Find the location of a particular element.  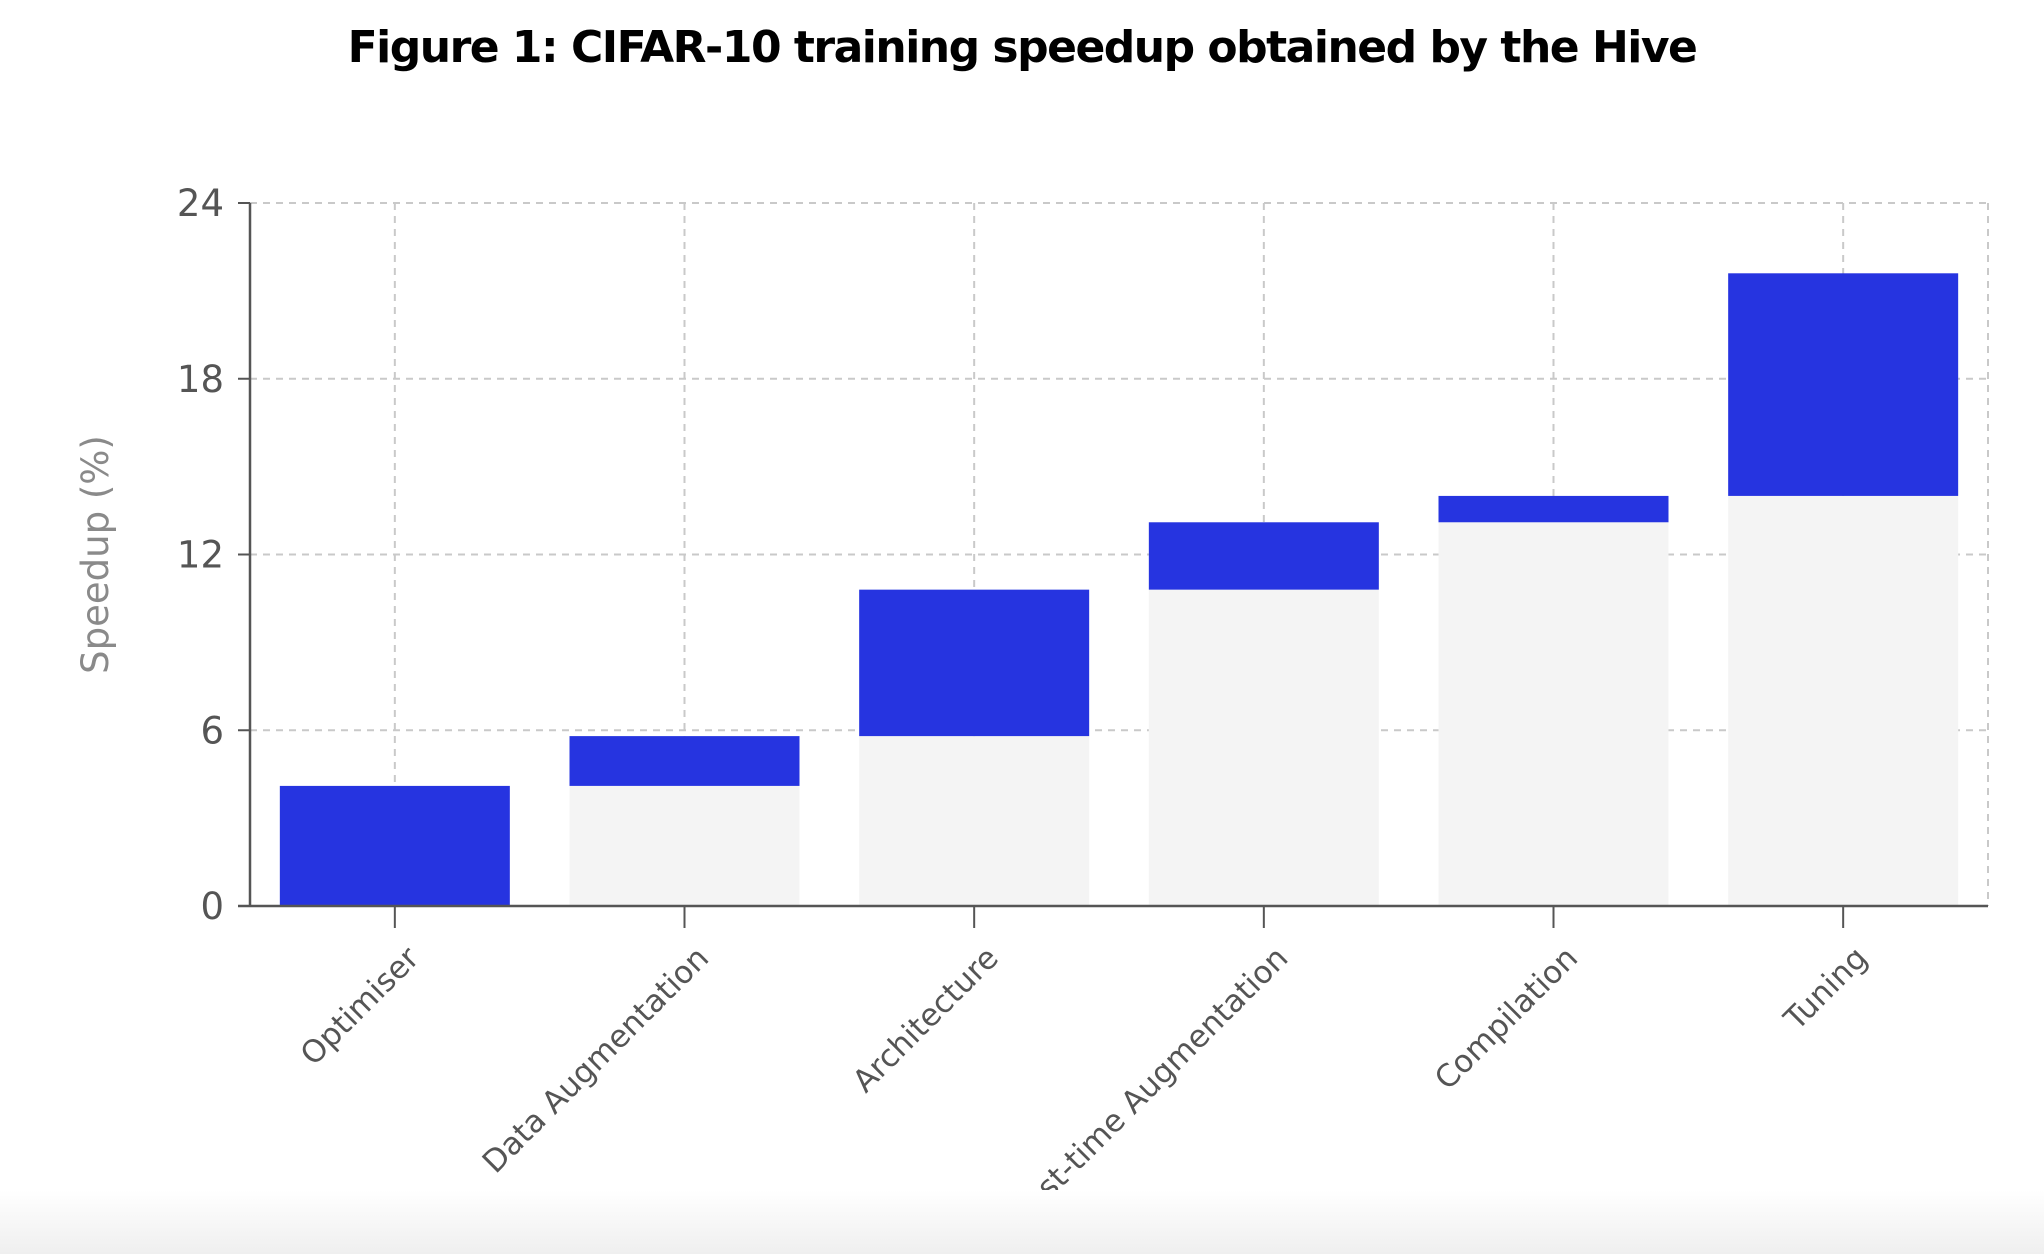

x-tick-label-0: Optimiser is located at coordinates (360, 1006).